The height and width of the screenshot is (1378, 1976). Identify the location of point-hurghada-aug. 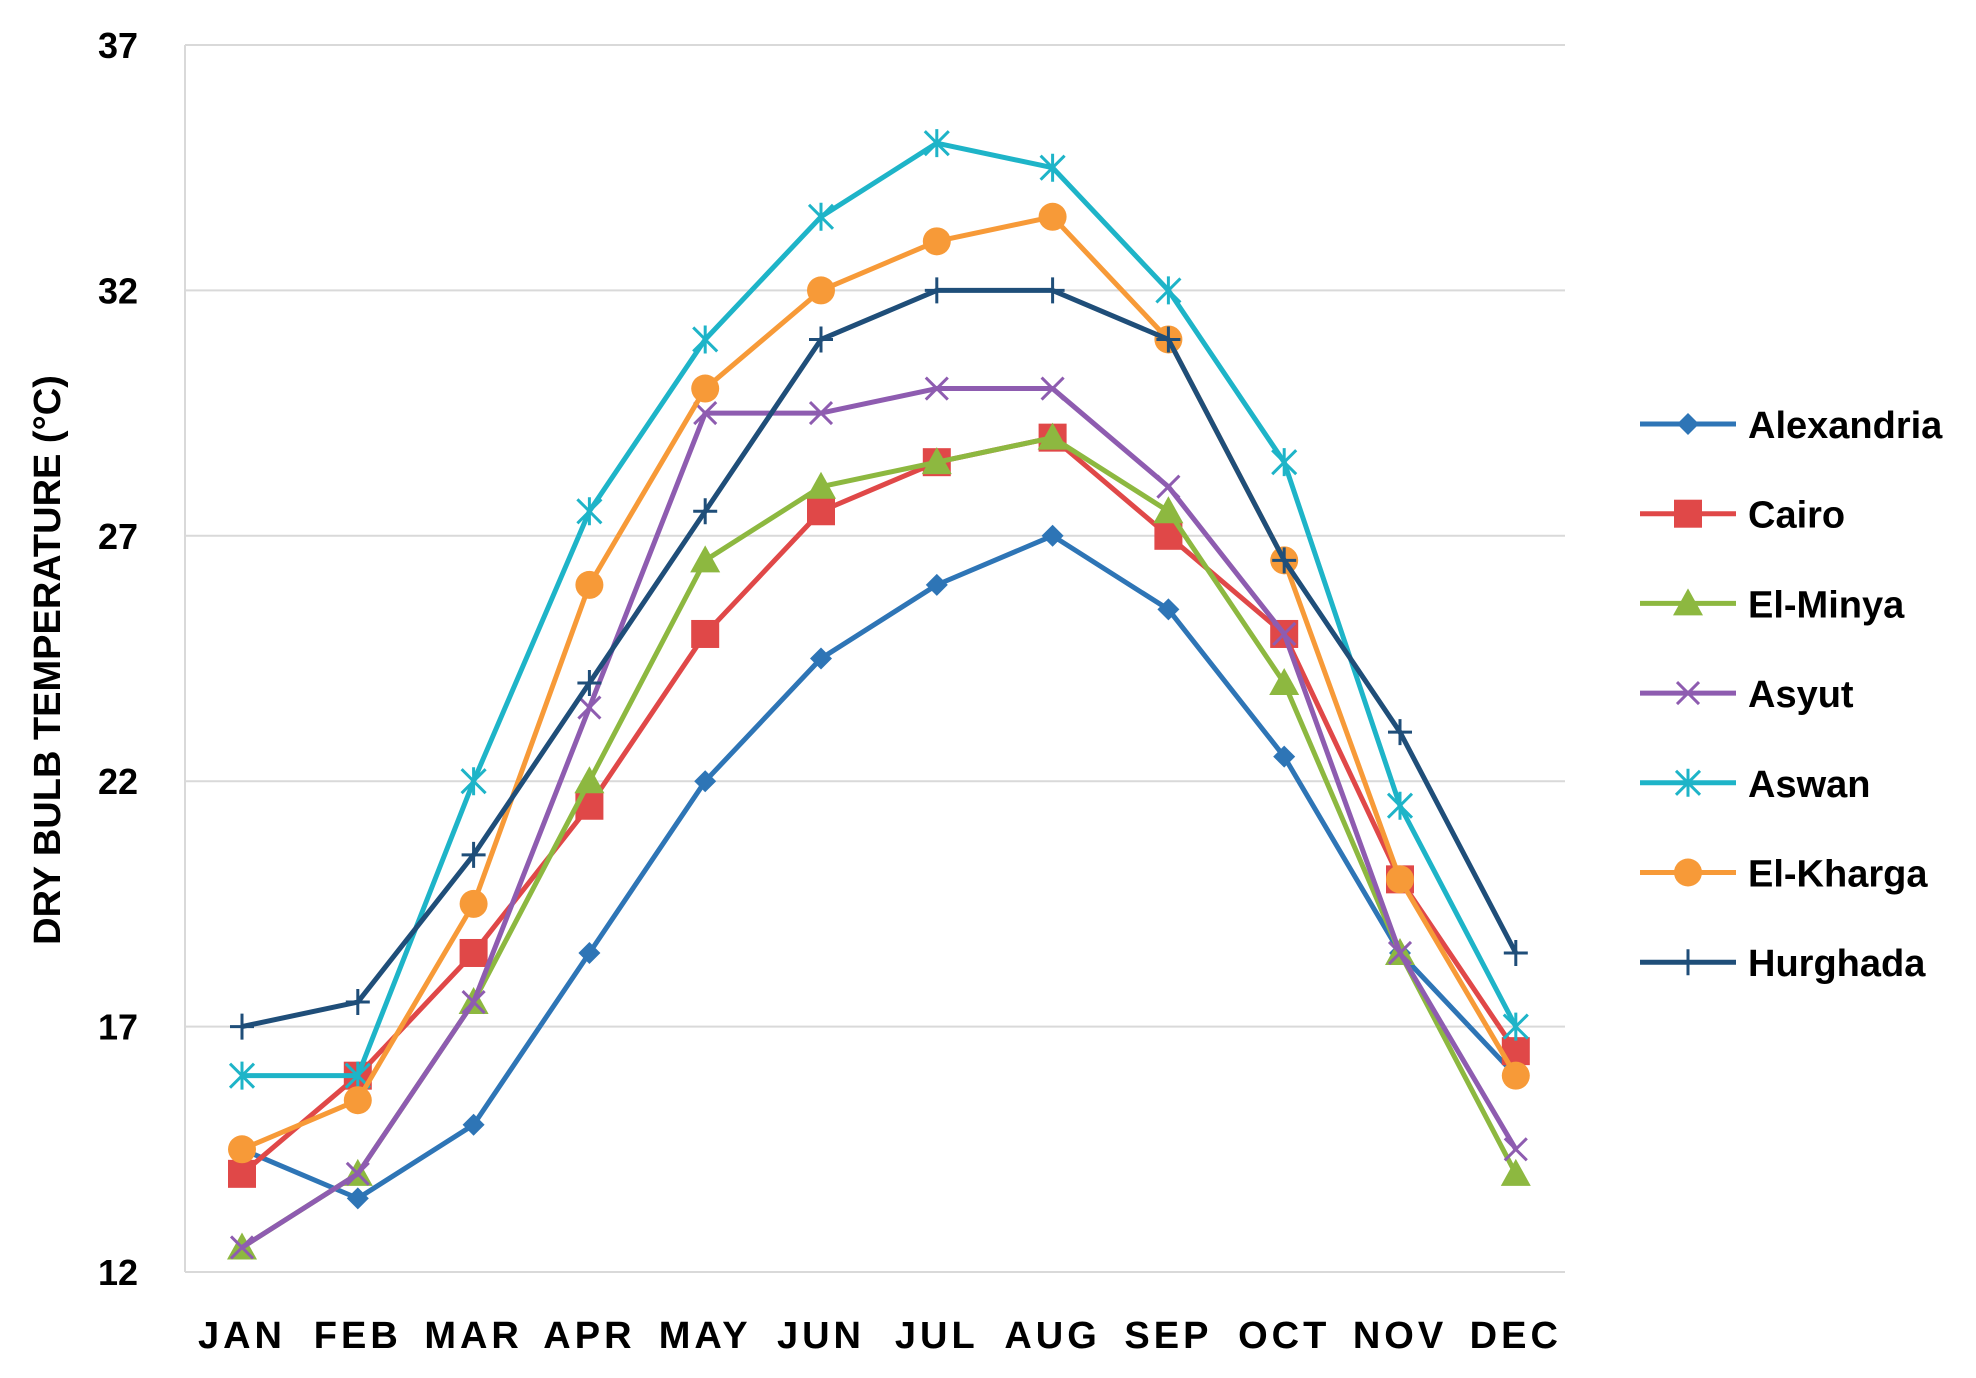
(1052, 290).